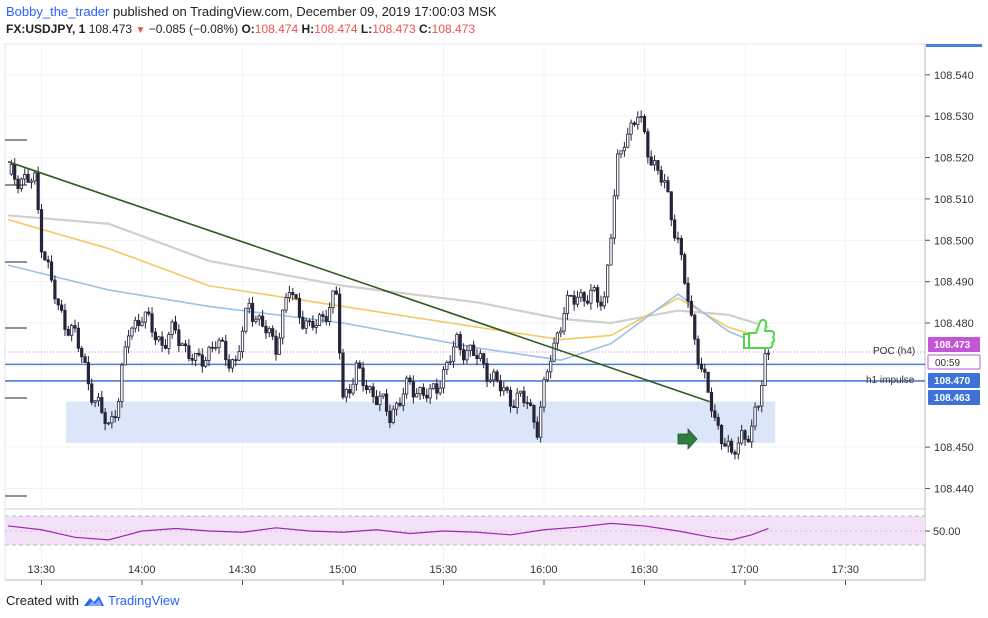 This screenshot has width=988, height=618. I want to click on time-tick-label: 17:00, so click(745, 570).